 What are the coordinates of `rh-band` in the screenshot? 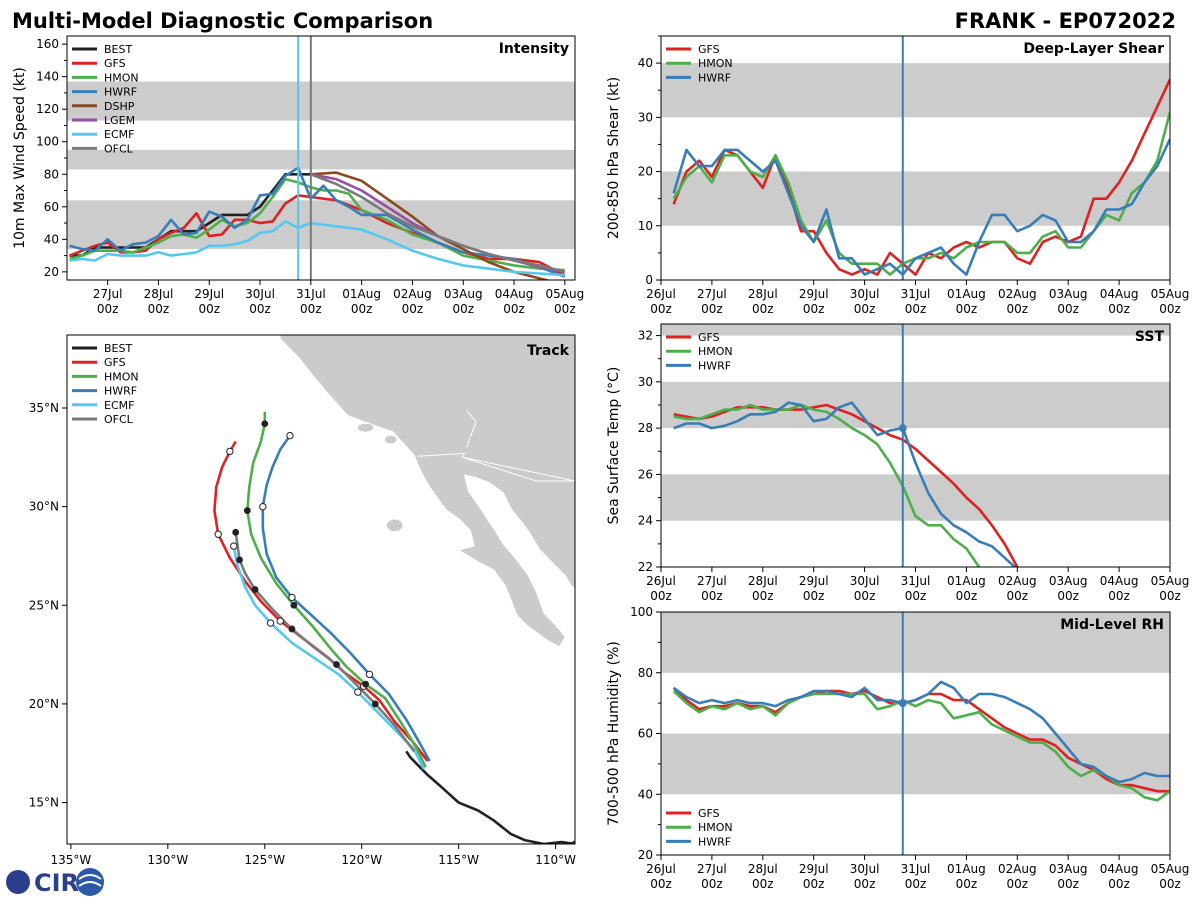 It's located at (915, 642).